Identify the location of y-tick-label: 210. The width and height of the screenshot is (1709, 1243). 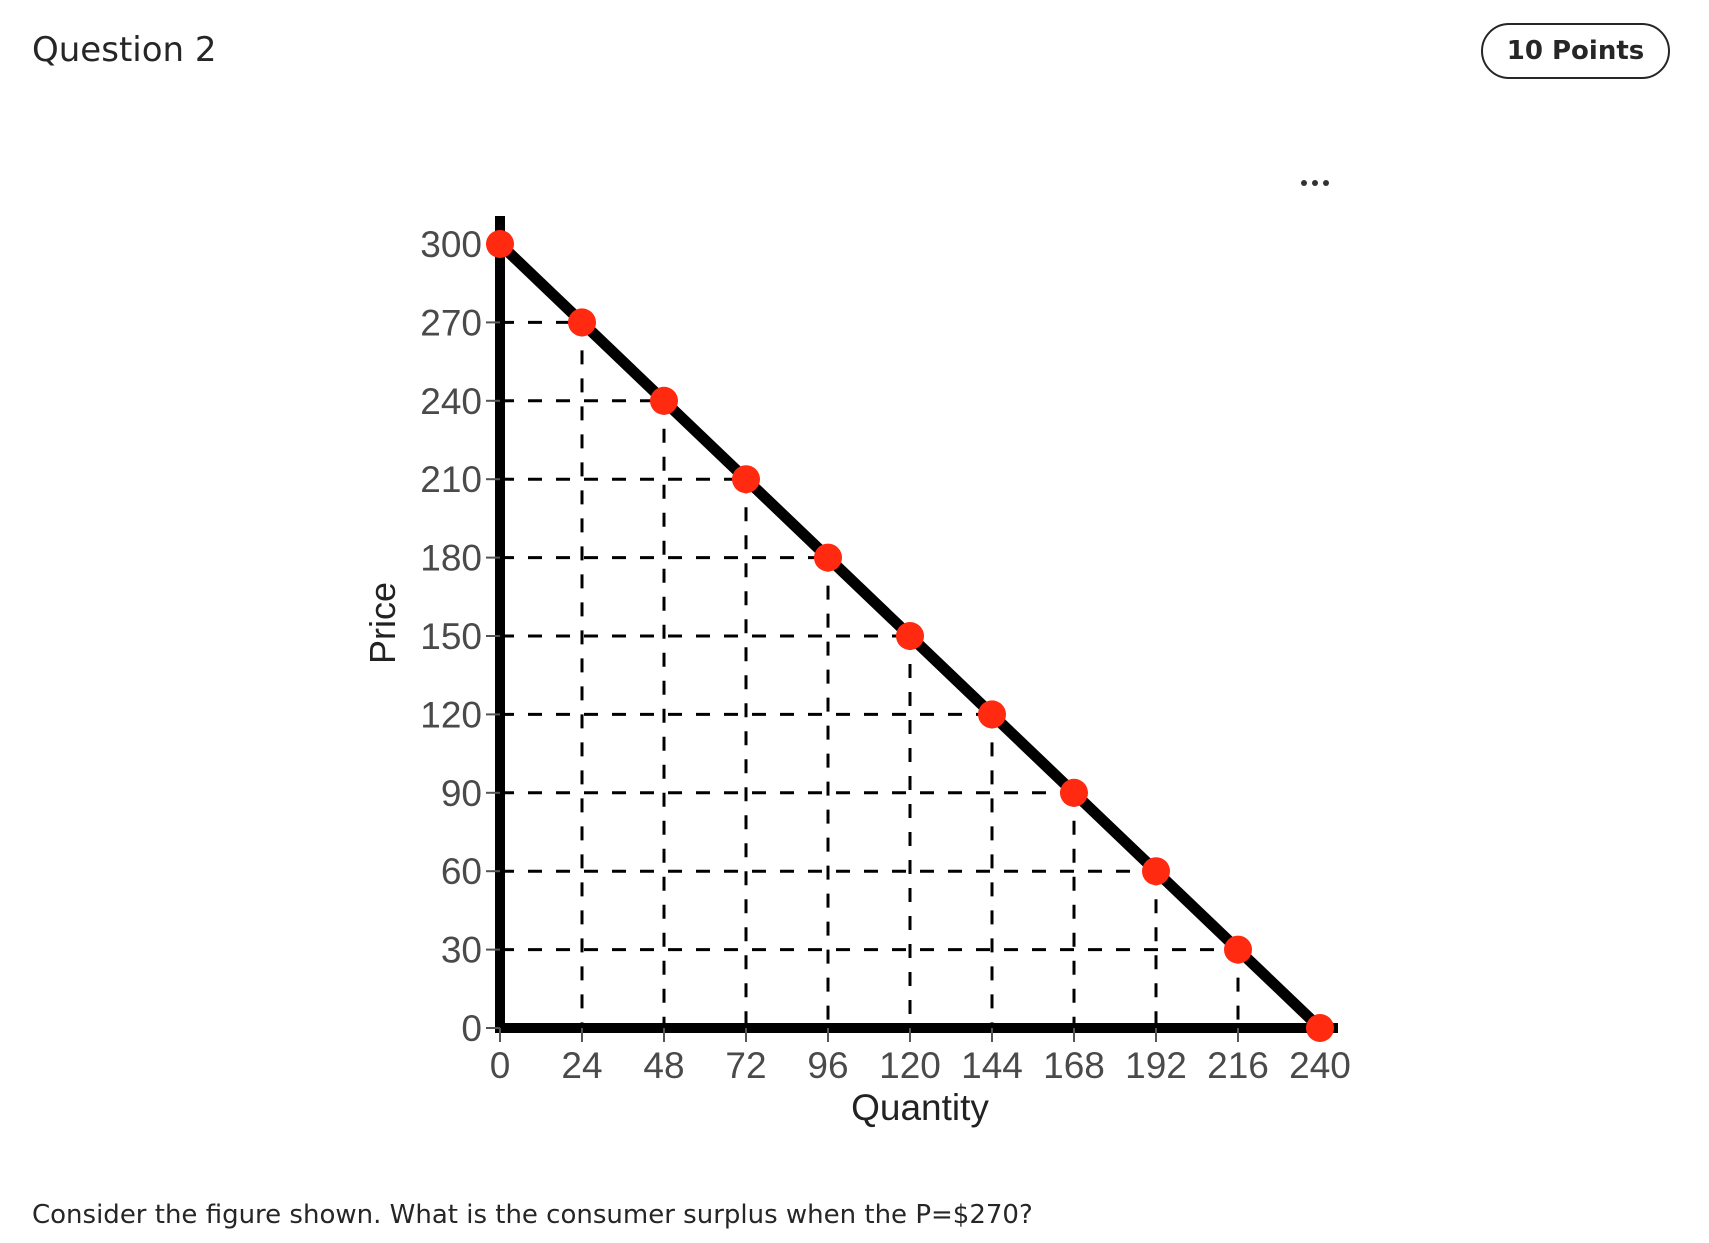
(451, 479).